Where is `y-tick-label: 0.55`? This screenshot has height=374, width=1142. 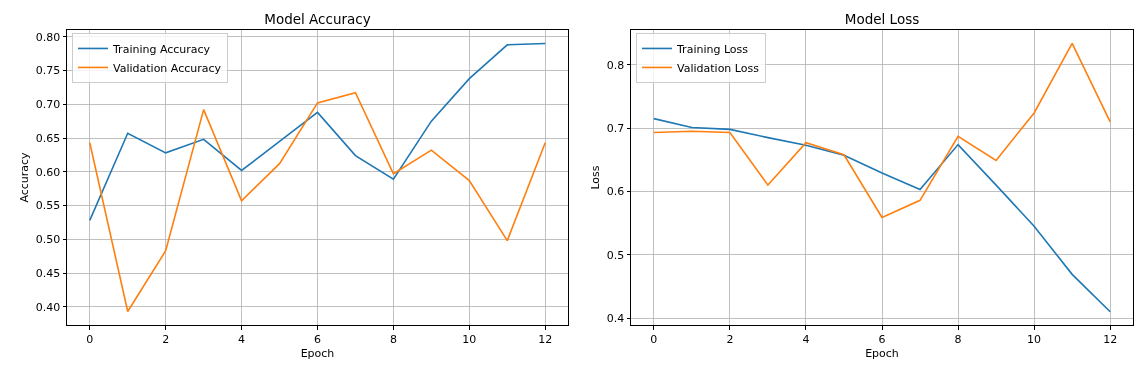
y-tick-label: 0.55 is located at coordinates (48, 206).